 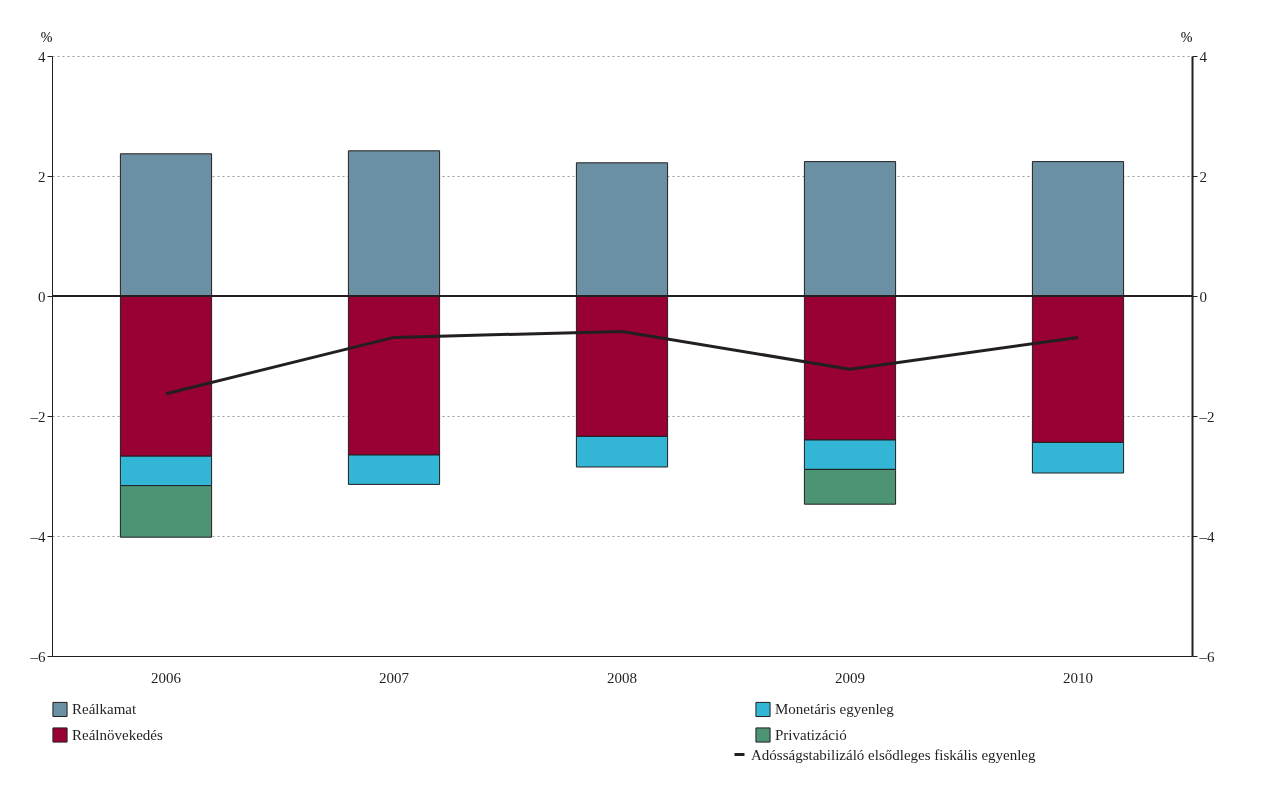 What do you see at coordinates (117, 735) in the screenshot?
I see `legend-label: Reálnövekedés` at bounding box center [117, 735].